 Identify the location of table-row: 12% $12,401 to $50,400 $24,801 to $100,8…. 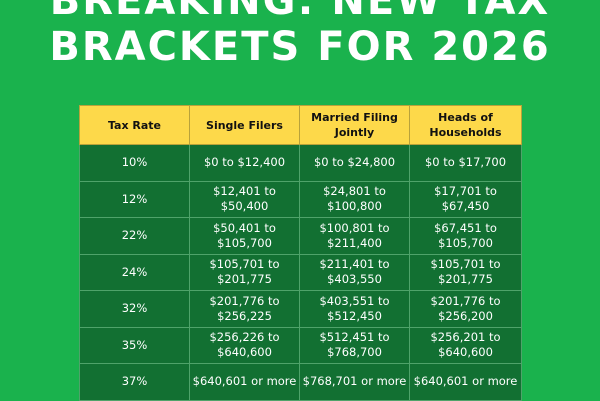
(300, 199).